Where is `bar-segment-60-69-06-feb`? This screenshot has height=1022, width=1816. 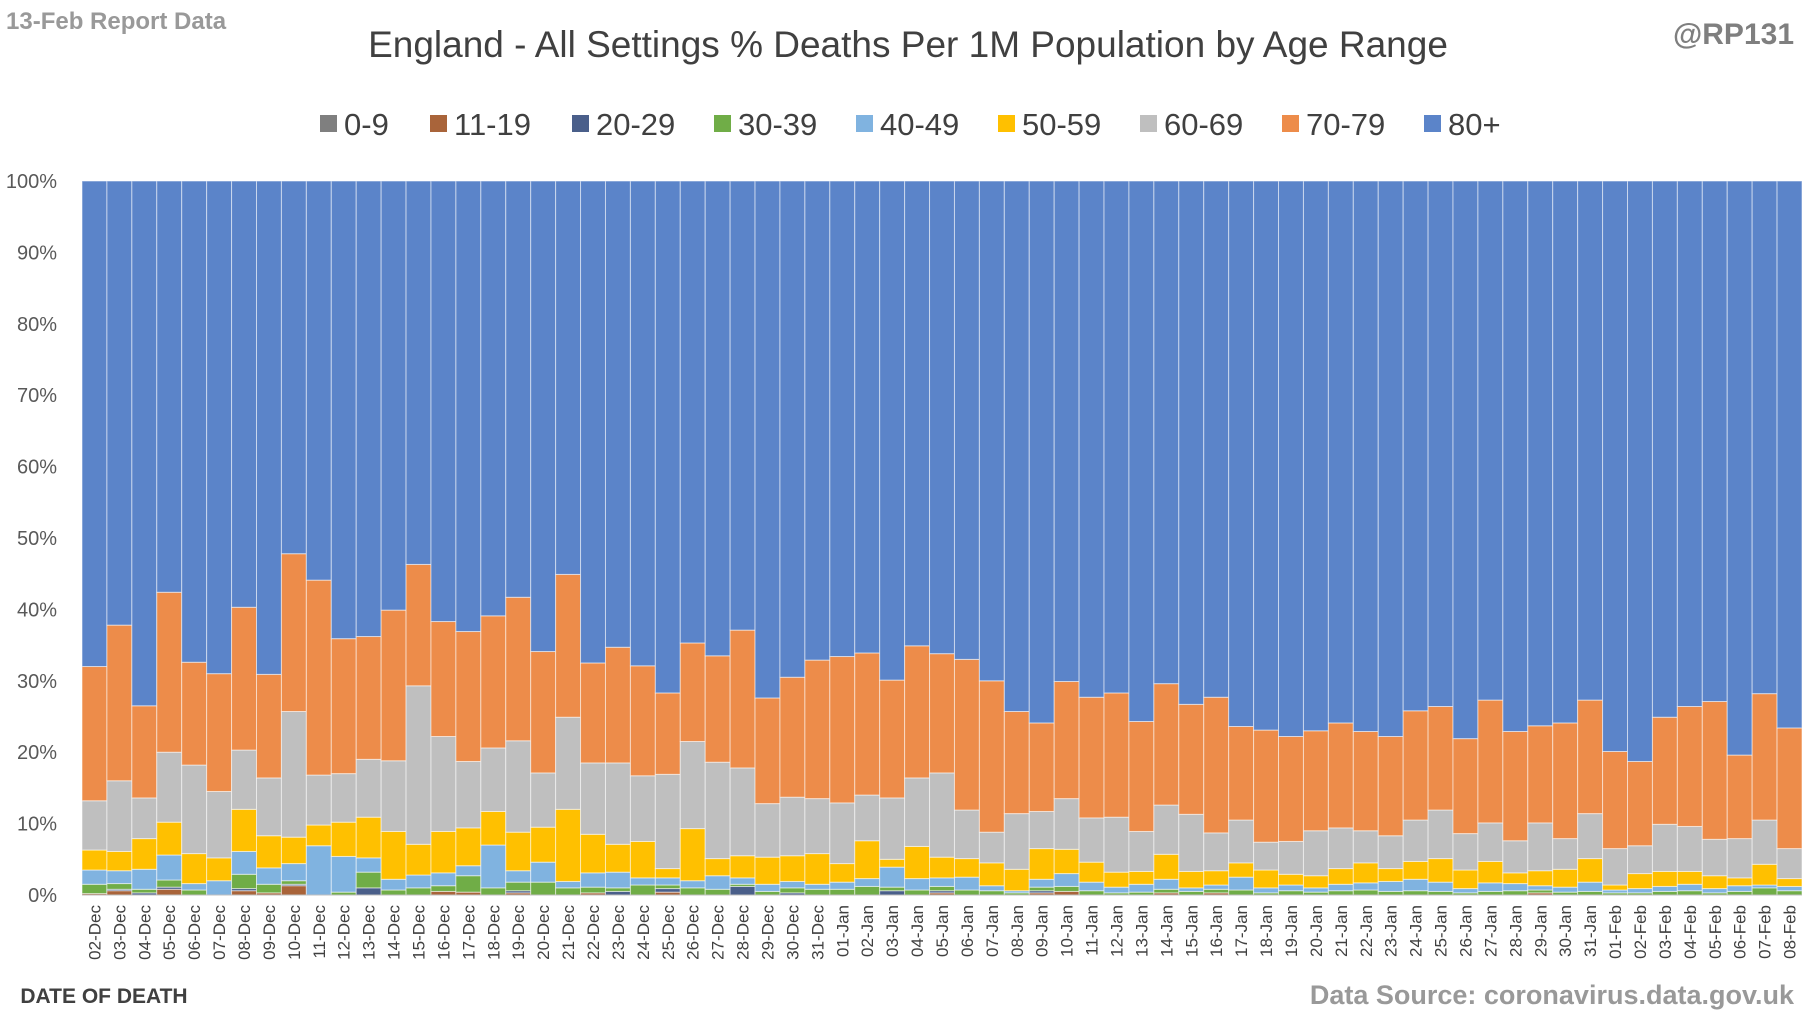
bar-segment-60-69-06-feb is located at coordinates (1739, 858).